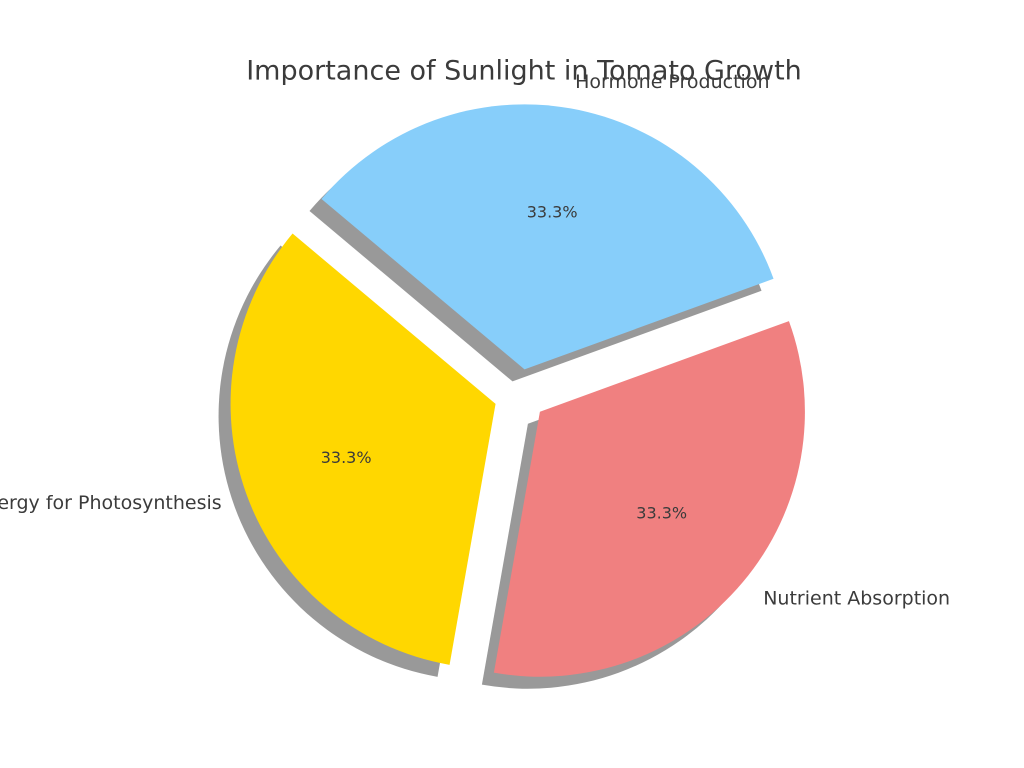 The height and width of the screenshot is (768, 1024). What do you see at coordinates (672, 82) in the screenshot?
I see `slice-label: Hormone Production` at bounding box center [672, 82].